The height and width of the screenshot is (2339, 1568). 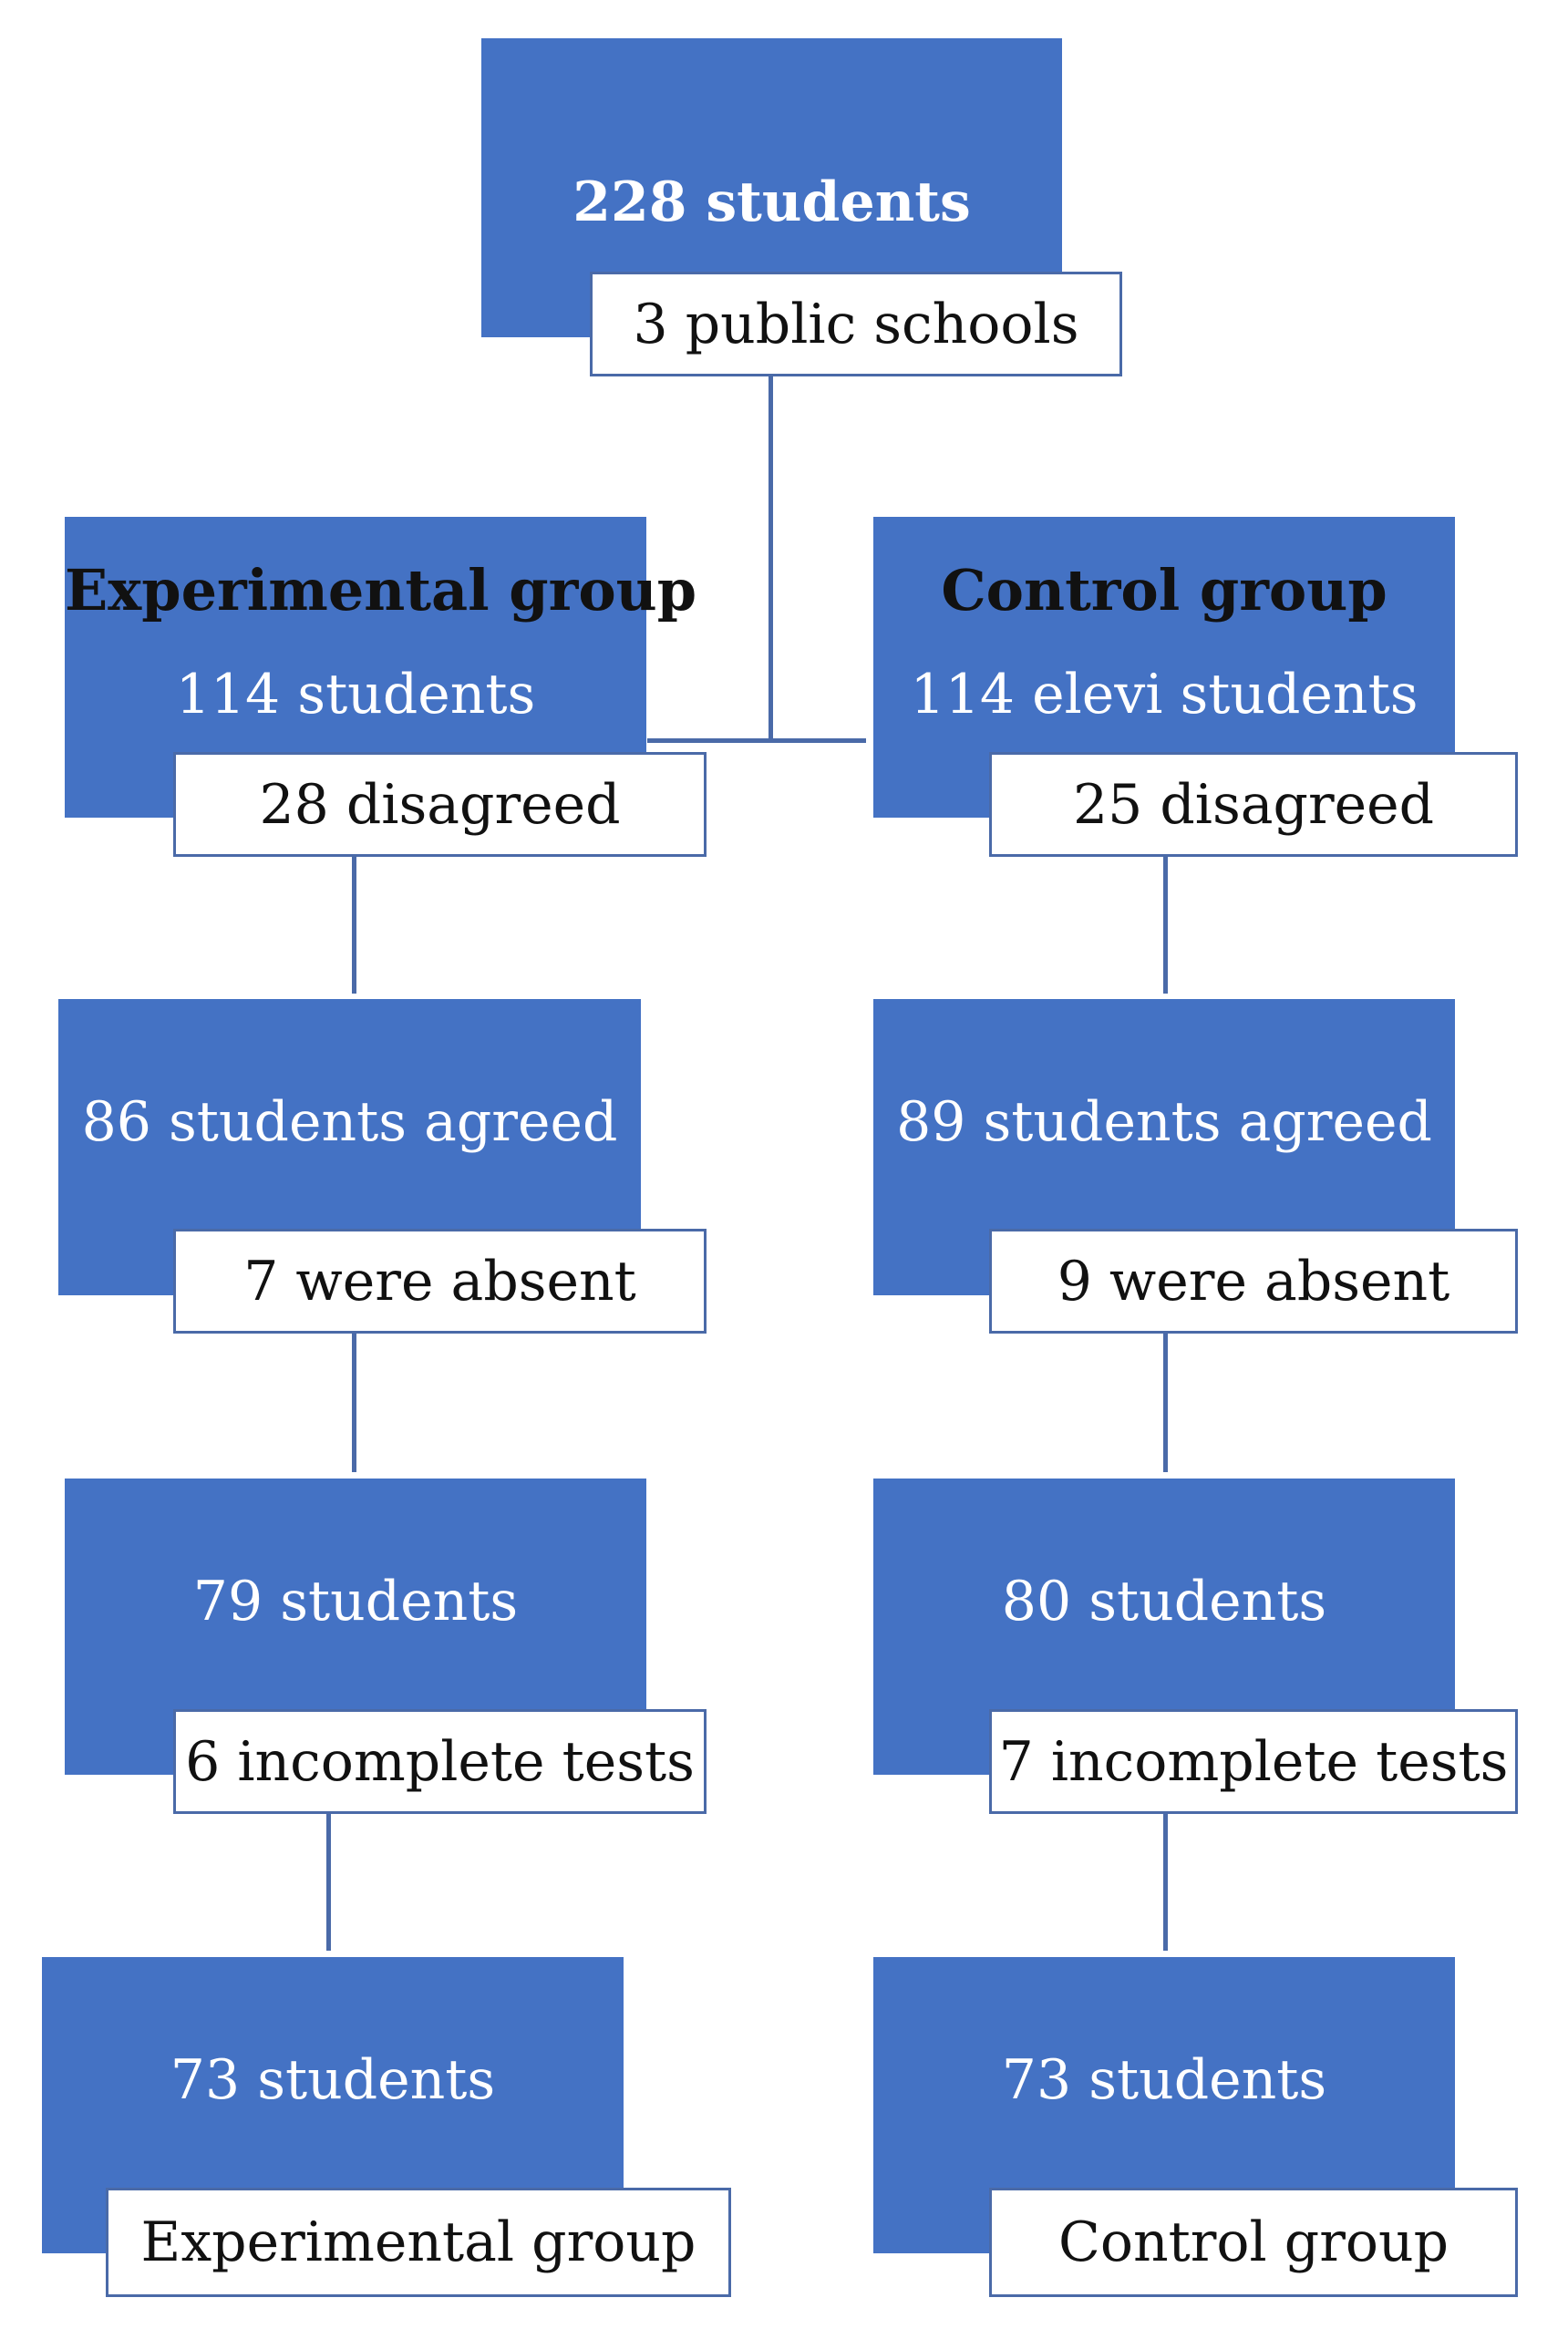 I want to click on label-public-schools: 3 public schools, so click(x=856, y=324).